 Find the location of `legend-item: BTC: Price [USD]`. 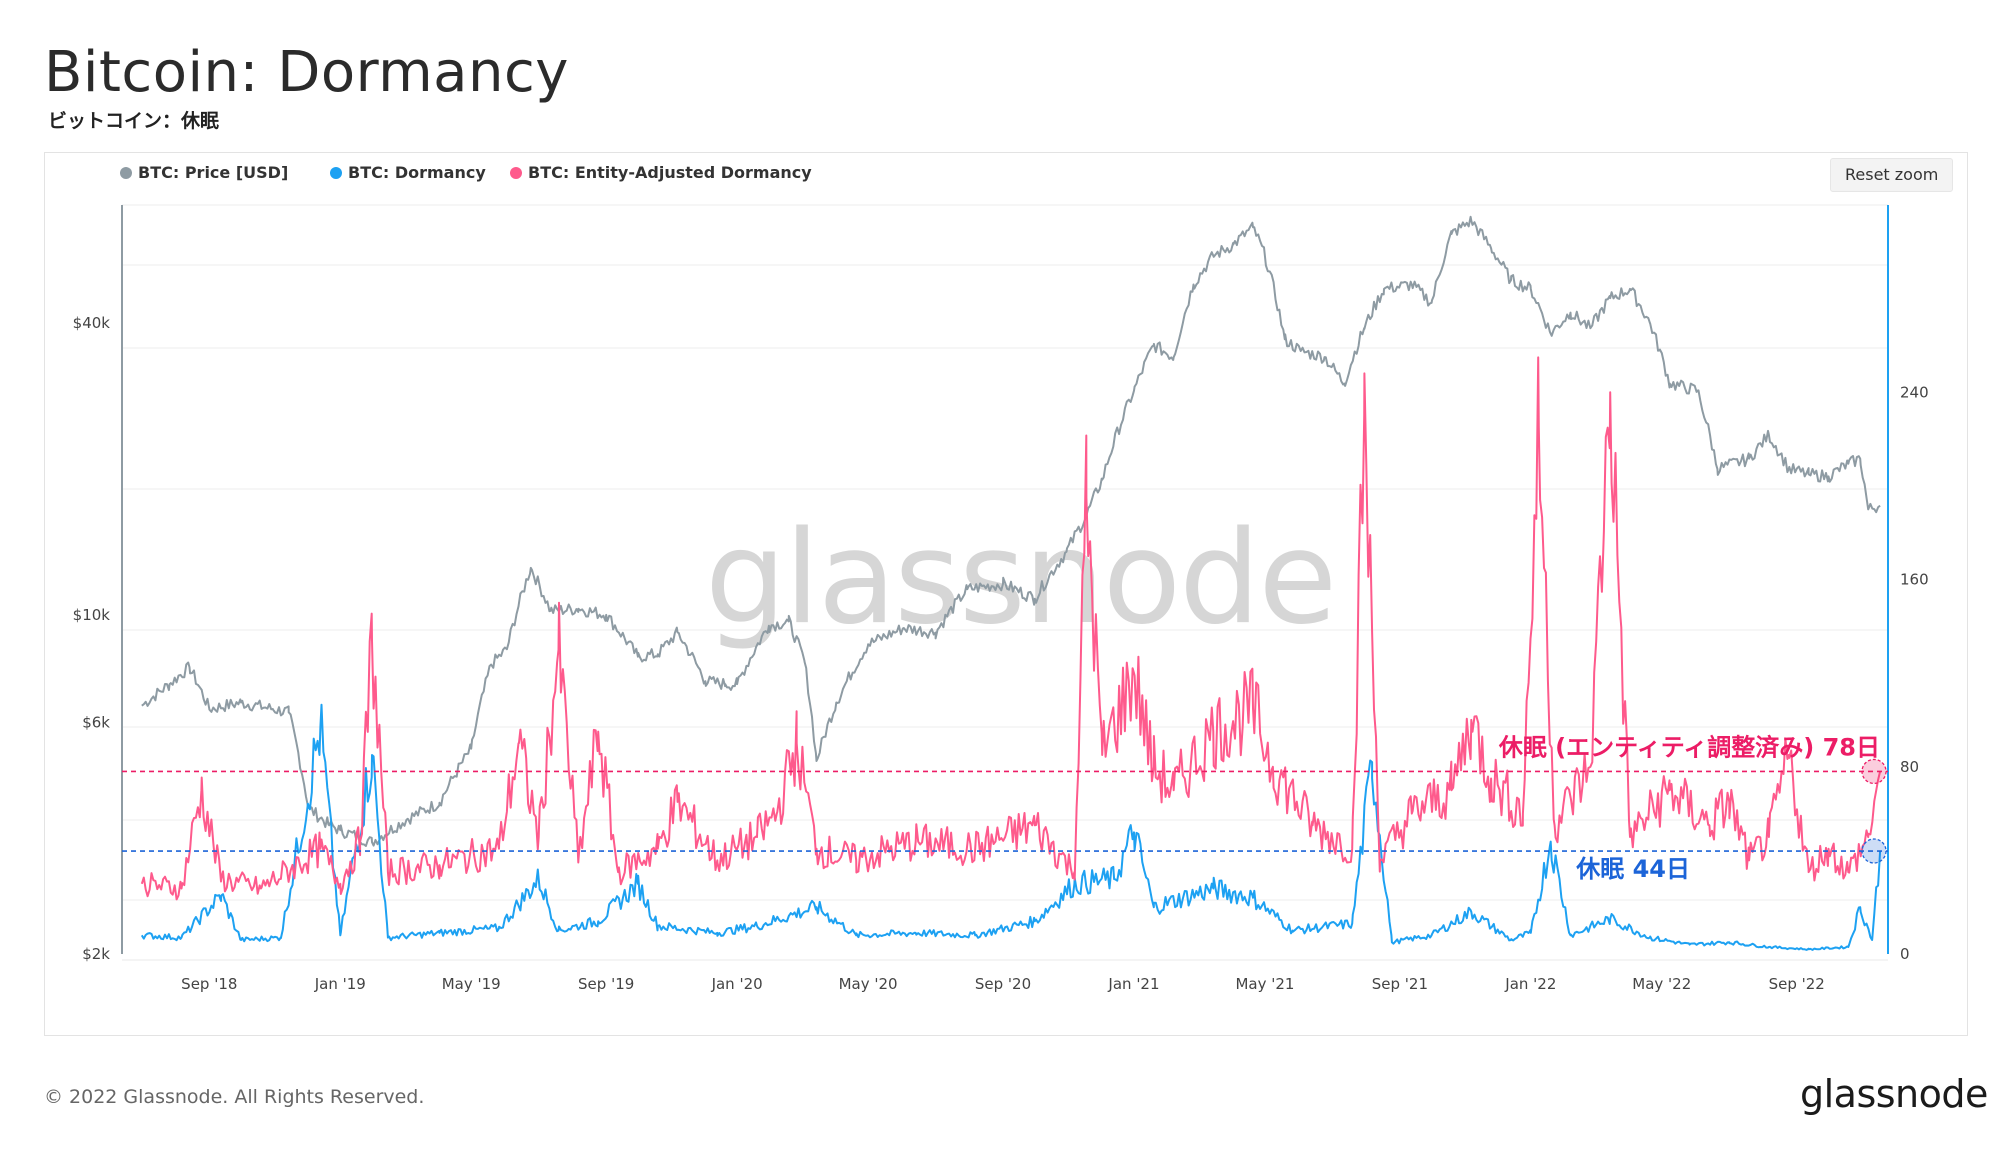

legend-item: BTC: Price [USD] is located at coordinates (204, 172).